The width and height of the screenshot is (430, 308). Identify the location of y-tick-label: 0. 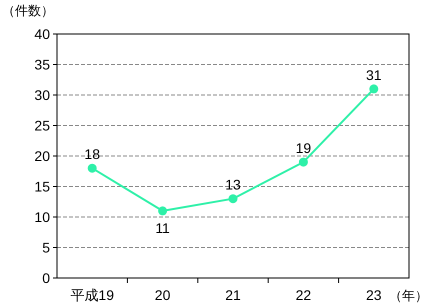
(46, 278).